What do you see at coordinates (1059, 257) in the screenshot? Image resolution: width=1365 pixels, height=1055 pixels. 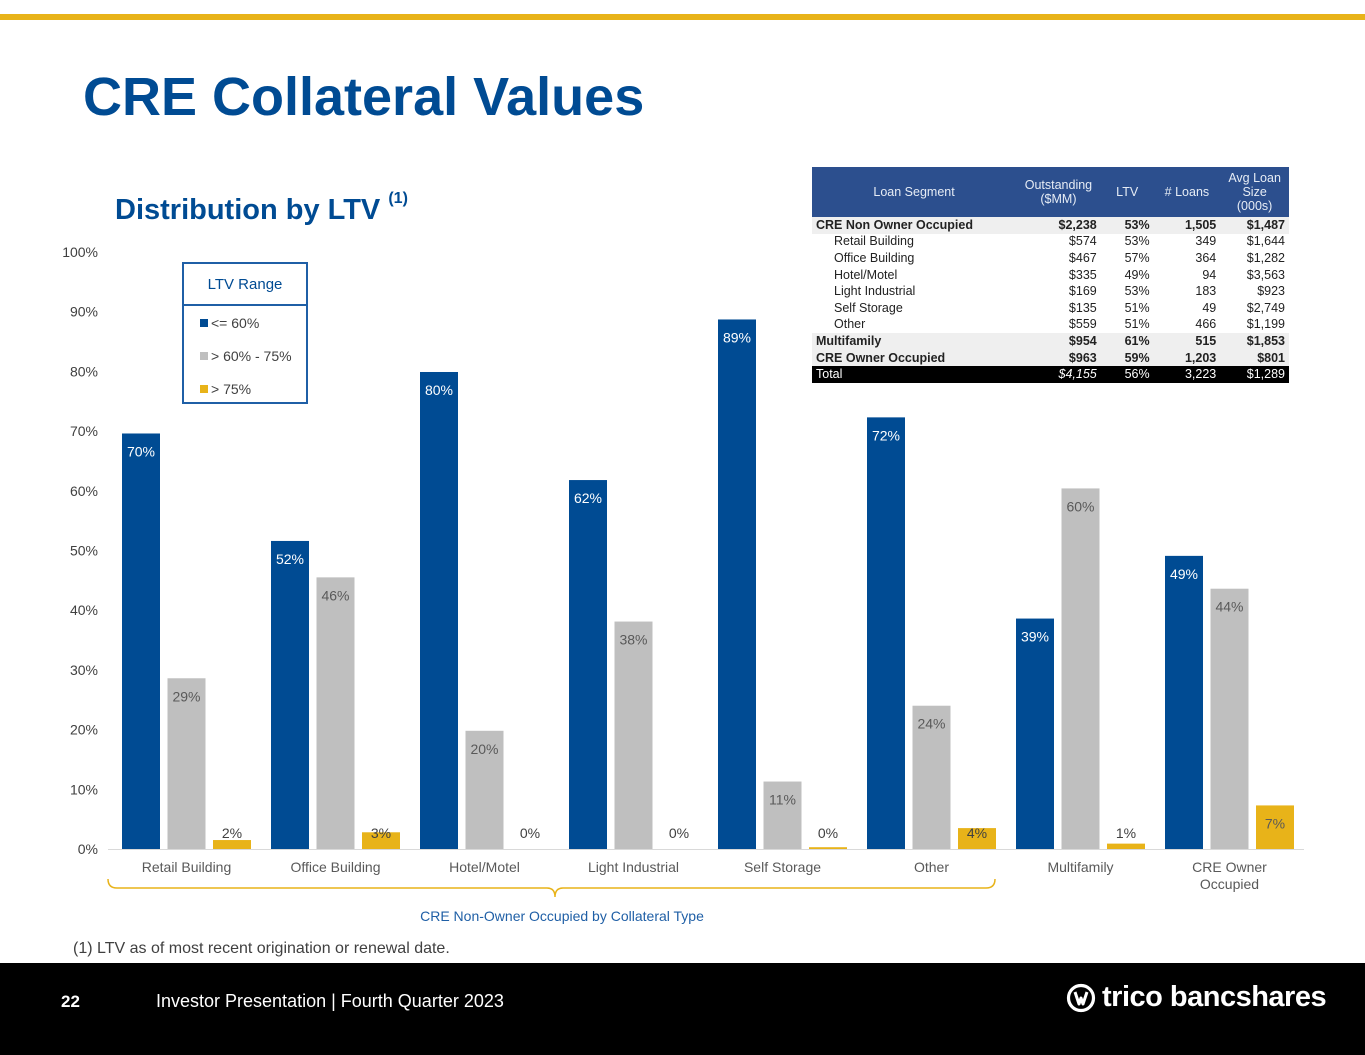 I see `table-row: Office Building $467 57% 364 $1,282` at bounding box center [1059, 257].